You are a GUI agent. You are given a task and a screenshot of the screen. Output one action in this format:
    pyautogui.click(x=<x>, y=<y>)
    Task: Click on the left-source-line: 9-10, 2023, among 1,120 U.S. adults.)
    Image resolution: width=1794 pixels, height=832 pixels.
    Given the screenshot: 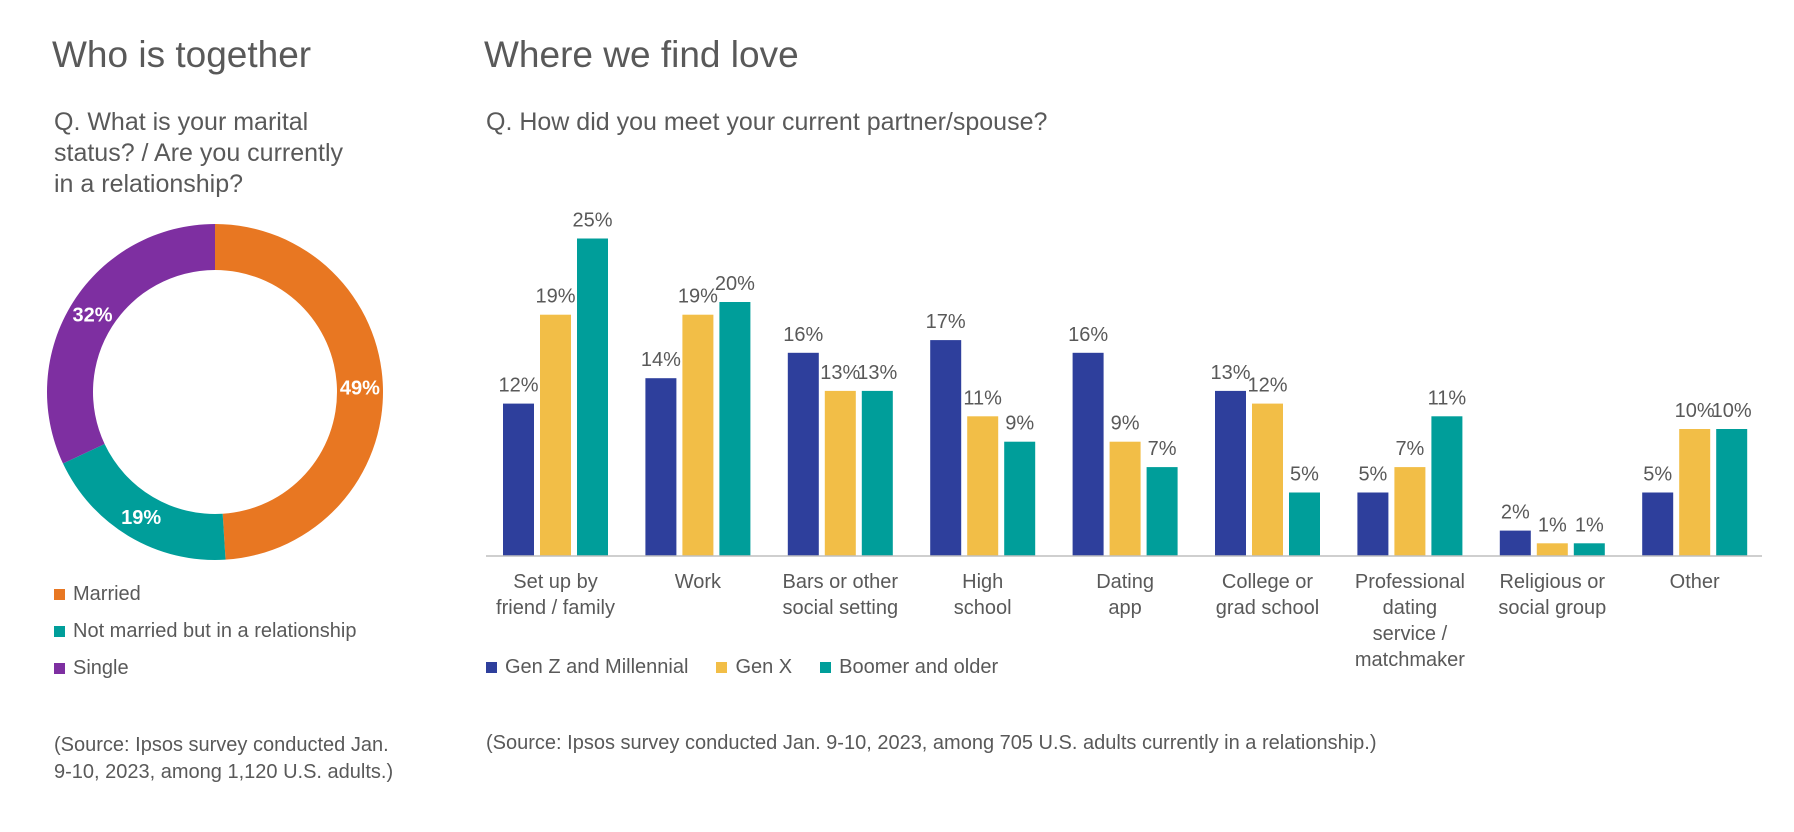 What is the action you would take?
    pyautogui.click(x=224, y=772)
    